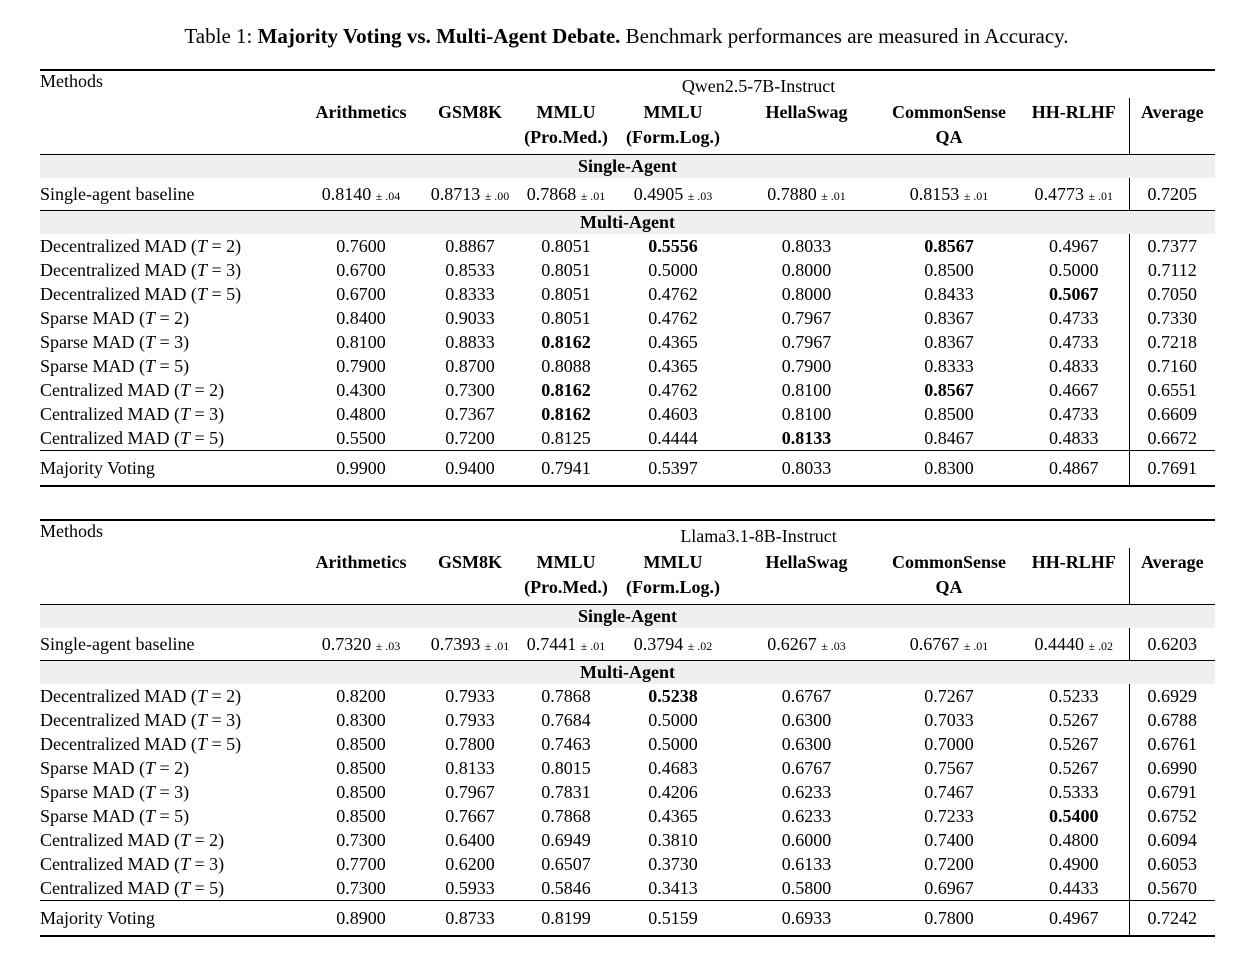 This screenshot has height=980, width=1253. I want to click on score-cell: 0.5000, so click(1074, 269).